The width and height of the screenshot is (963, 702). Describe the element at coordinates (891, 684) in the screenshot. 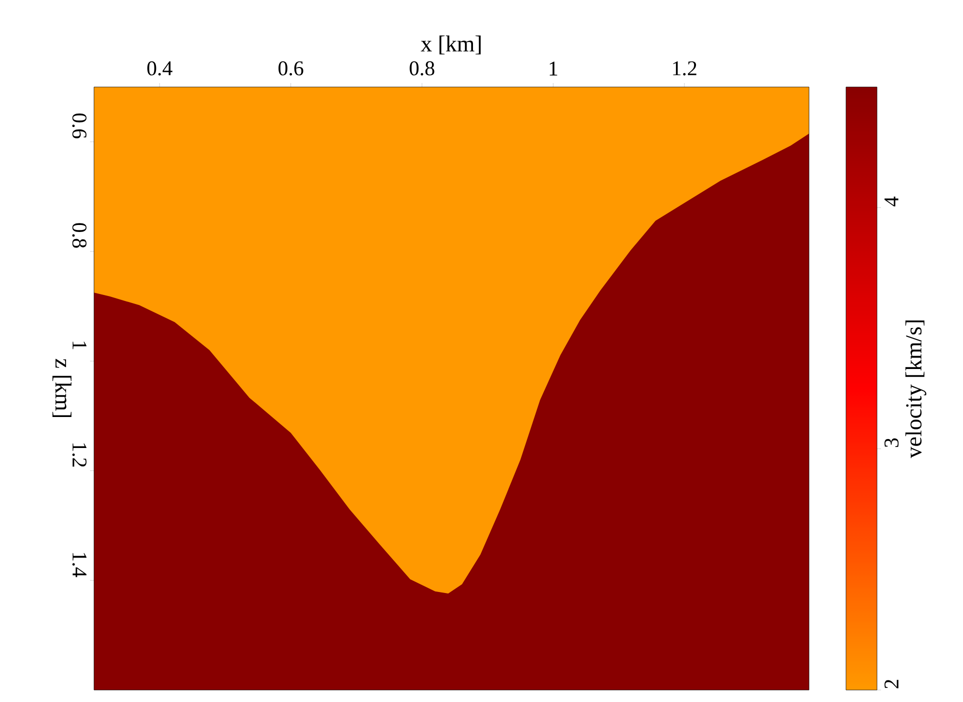

I see `color-bar-label: 2` at that location.